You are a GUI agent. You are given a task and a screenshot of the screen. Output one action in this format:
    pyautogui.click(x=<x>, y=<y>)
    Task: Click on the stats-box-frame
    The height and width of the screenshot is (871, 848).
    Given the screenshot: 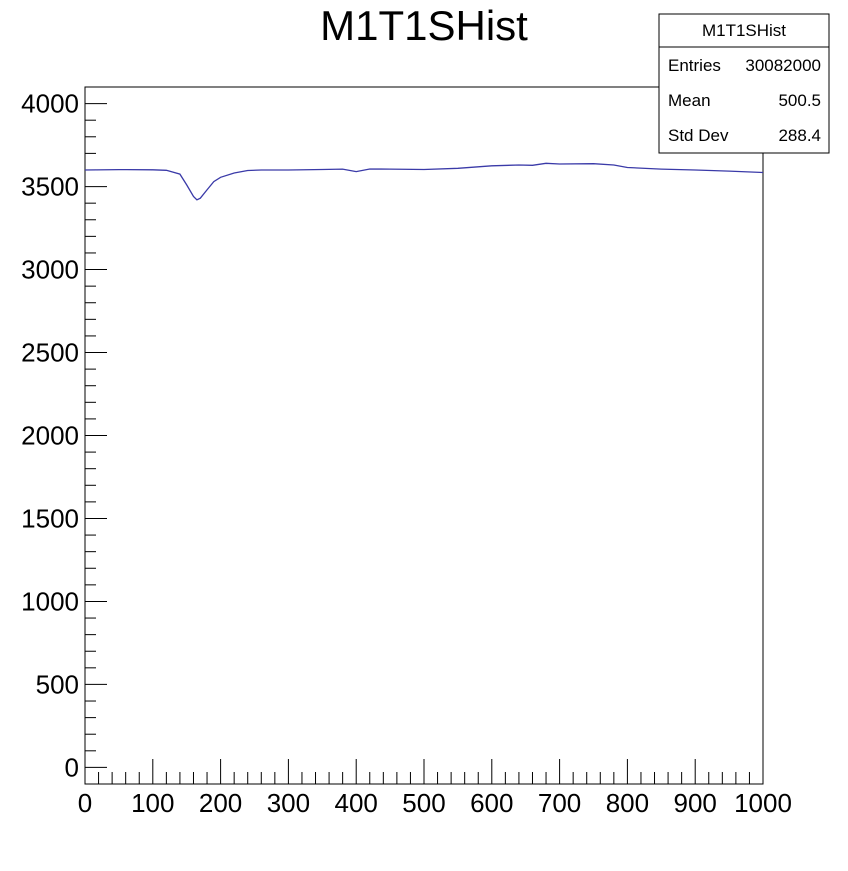 What is the action you would take?
    pyautogui.click(x=744, y=83)
    